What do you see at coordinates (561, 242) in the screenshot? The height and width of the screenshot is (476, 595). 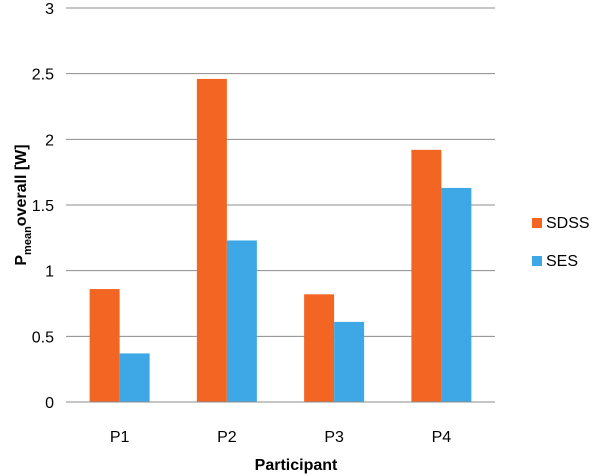 I see `legend: SDSS SES` at bounding box center [561, 242].